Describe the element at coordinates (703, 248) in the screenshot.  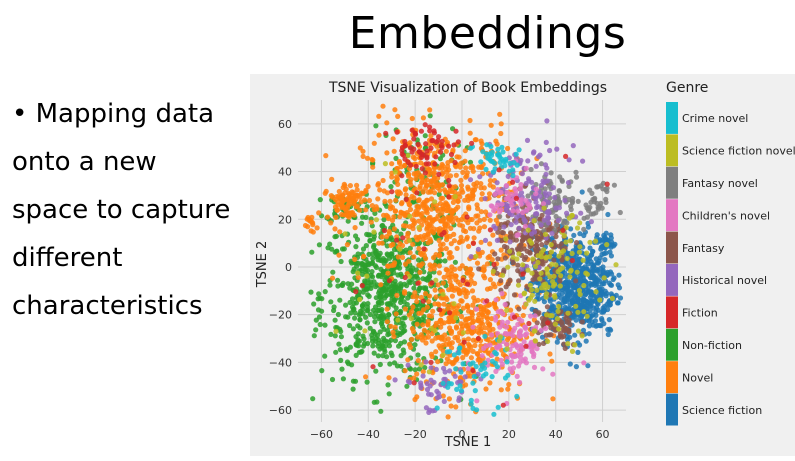
I see `legend-label: Fantasy` at that location.